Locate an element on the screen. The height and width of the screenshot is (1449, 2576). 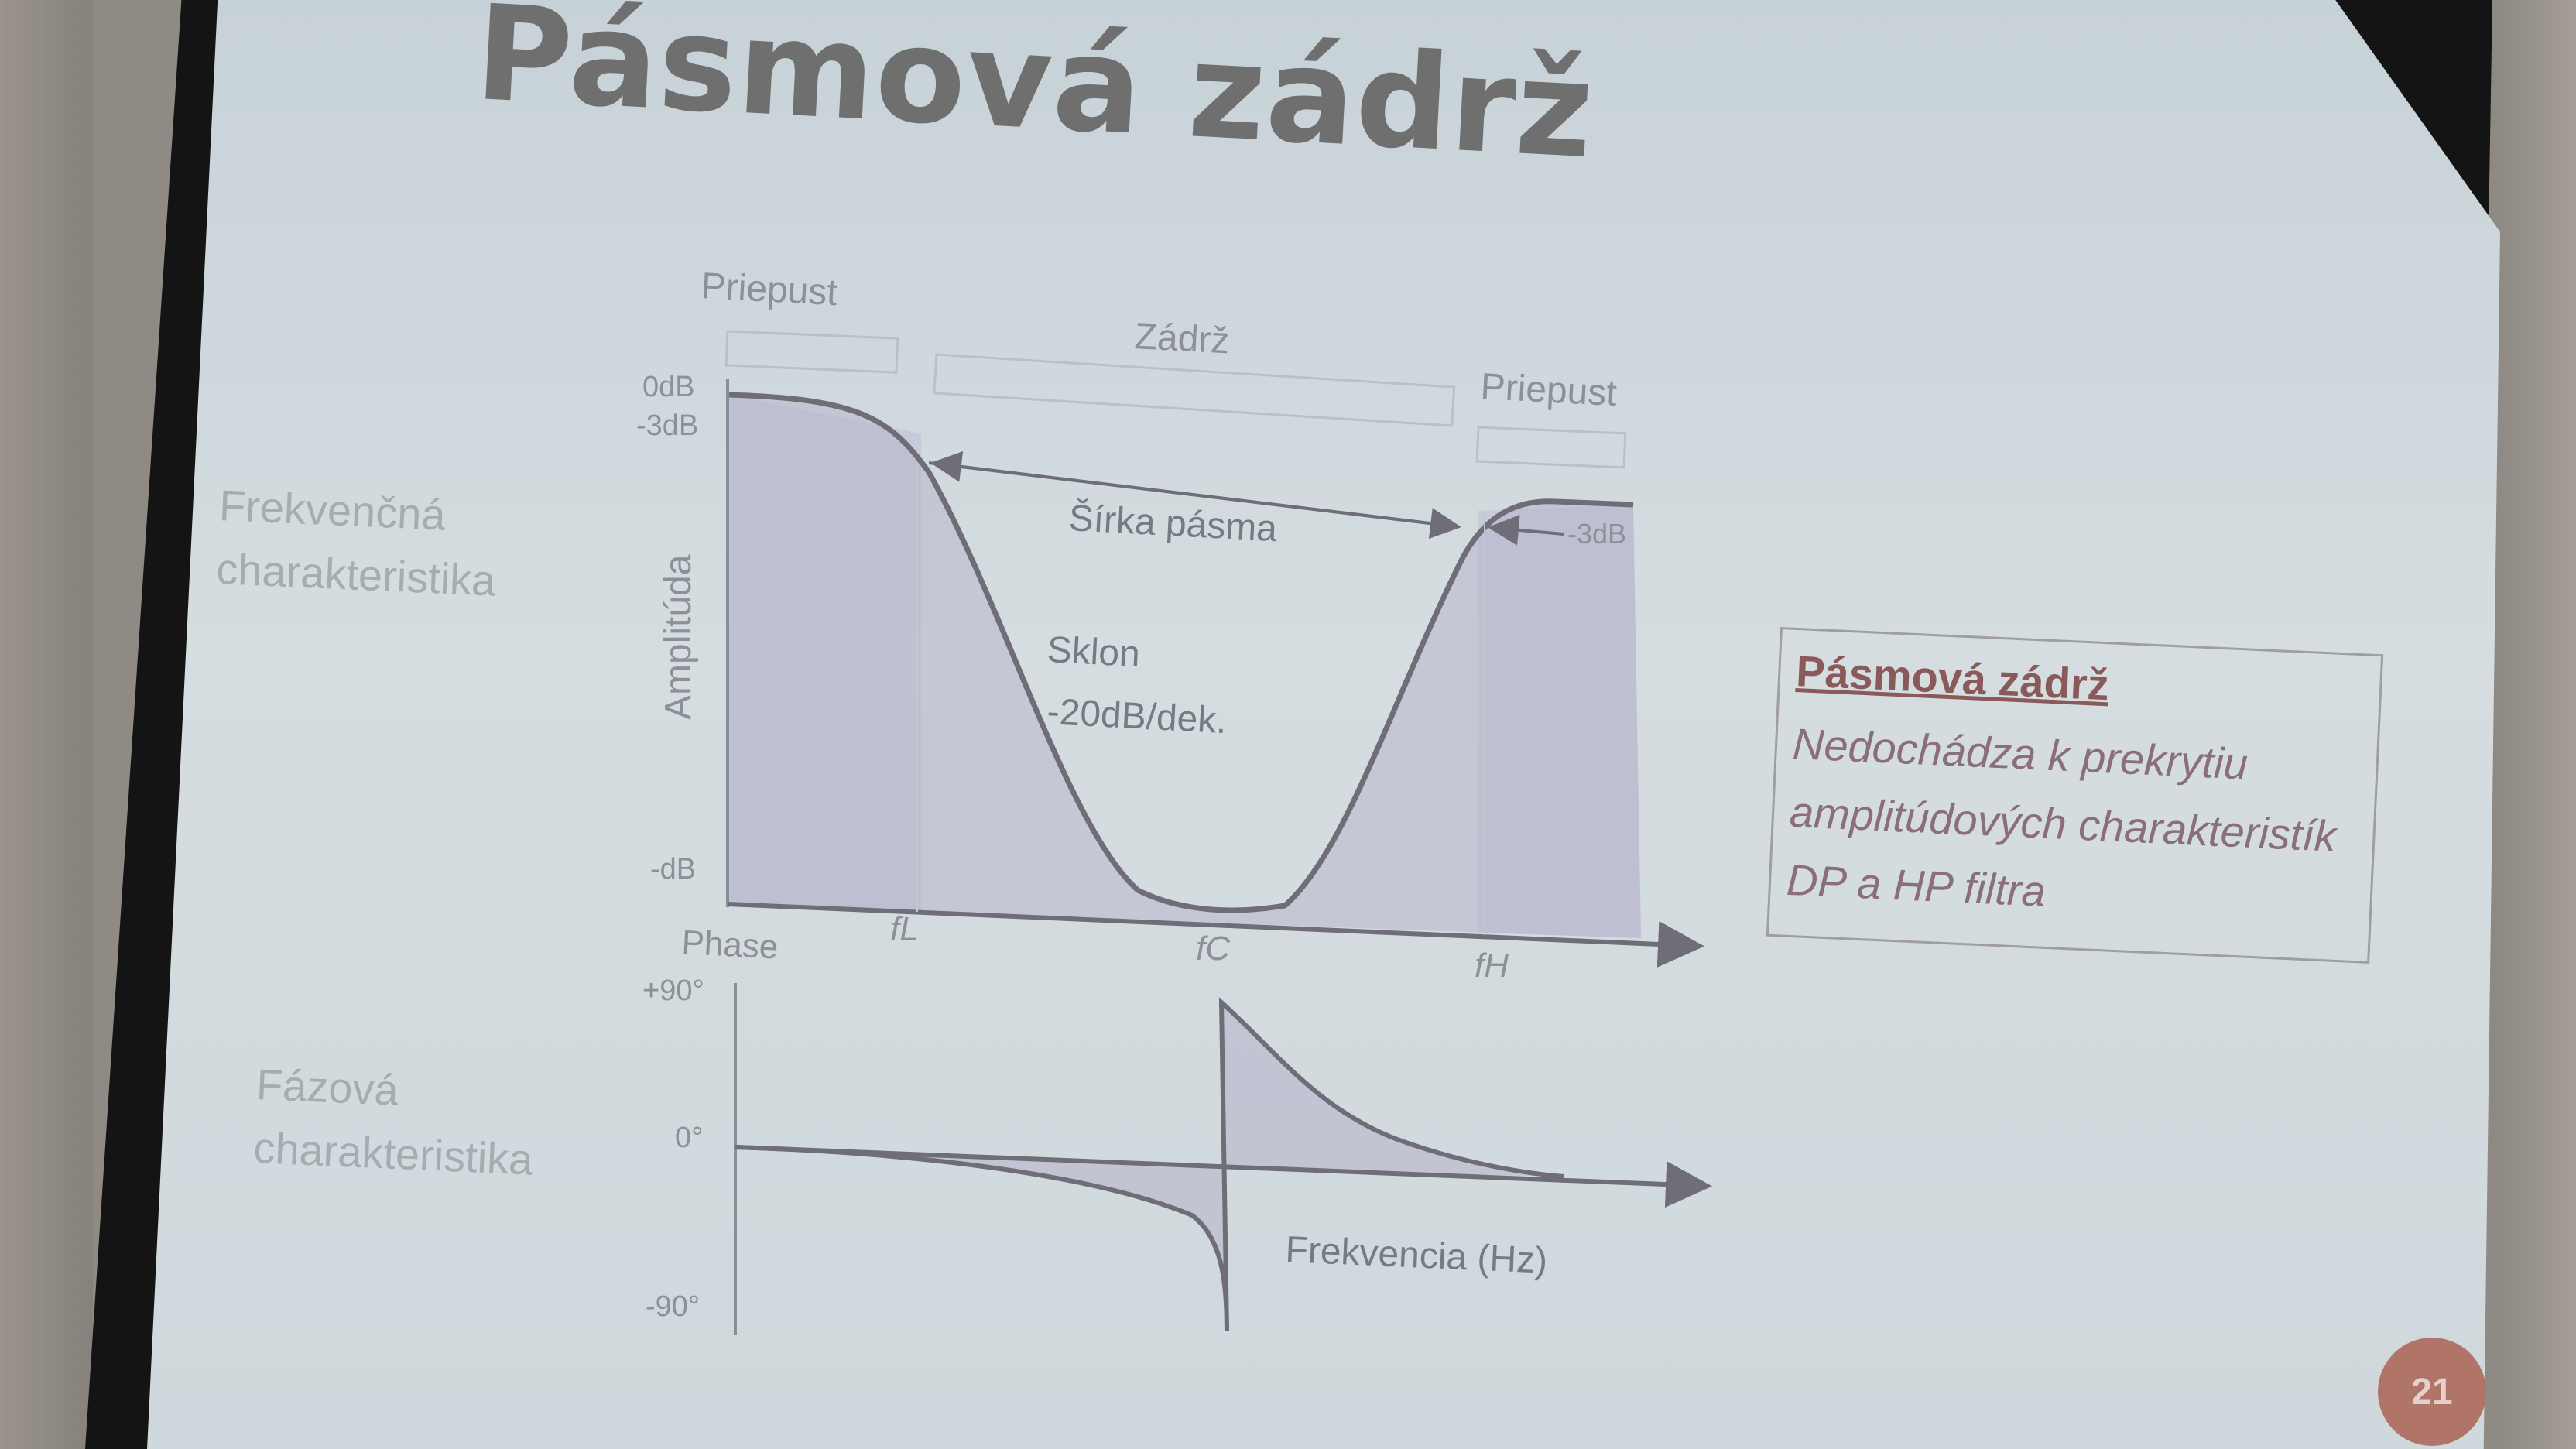
amplitude-curve is located at coordinates (1180, 652).